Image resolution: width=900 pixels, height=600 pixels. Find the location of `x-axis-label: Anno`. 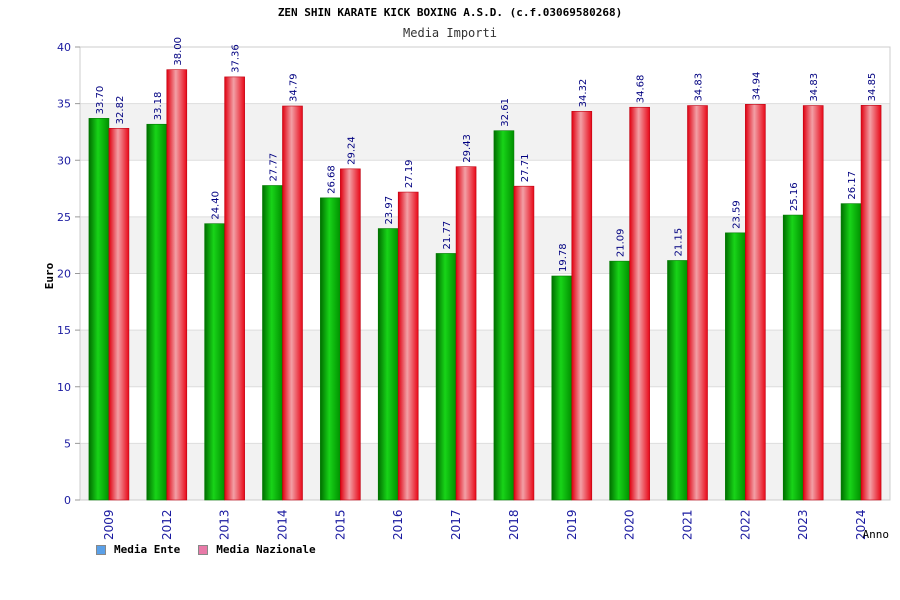

x-axis-label: Anno is located at coordinates (876, 534).